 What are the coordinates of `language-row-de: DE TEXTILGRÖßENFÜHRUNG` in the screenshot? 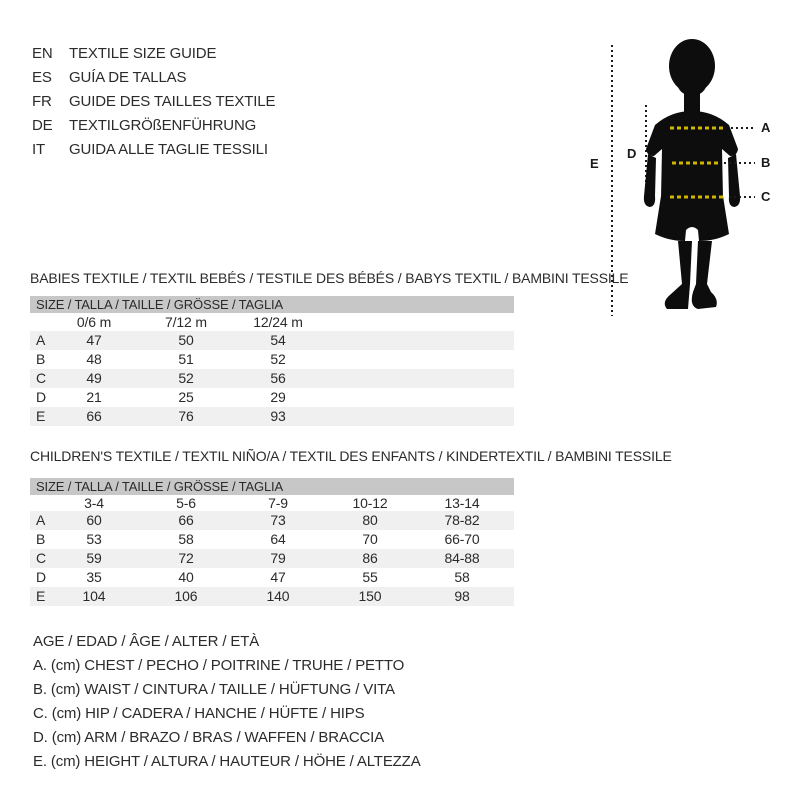 It's located at (153, 125).